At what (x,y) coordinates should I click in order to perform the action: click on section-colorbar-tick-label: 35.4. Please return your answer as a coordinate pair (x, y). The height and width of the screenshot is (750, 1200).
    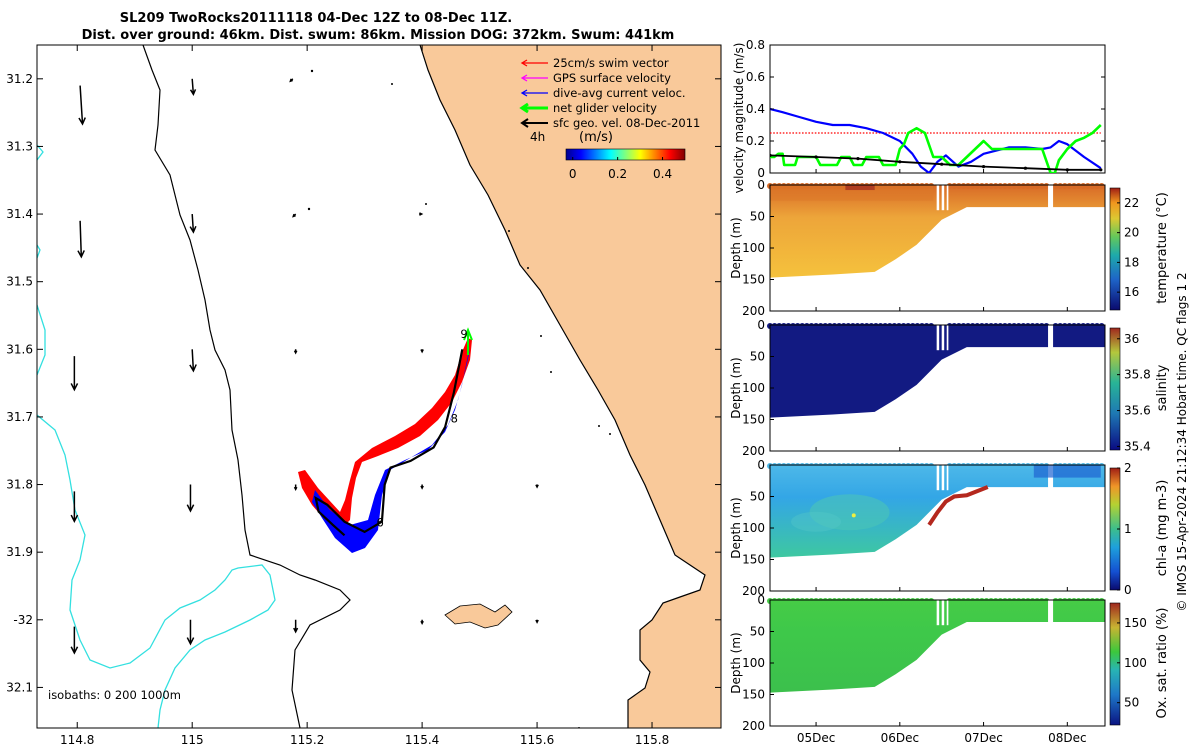
    Looking at the image, I should click on (1137, 446).